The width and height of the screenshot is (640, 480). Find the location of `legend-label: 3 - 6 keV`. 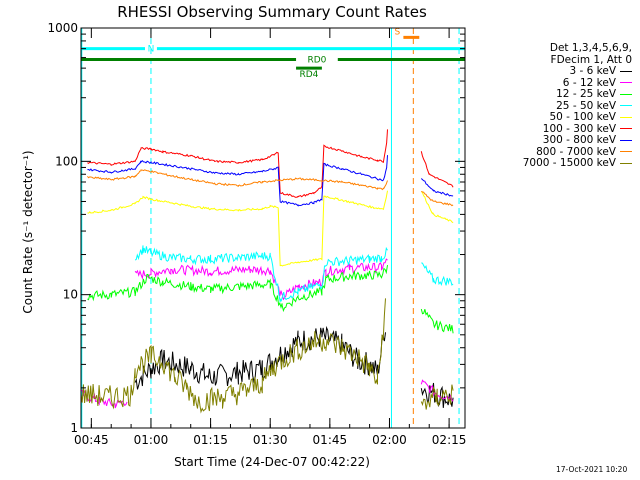

legend-label: 3 - 6 keV is located at coordinates (592, 71).